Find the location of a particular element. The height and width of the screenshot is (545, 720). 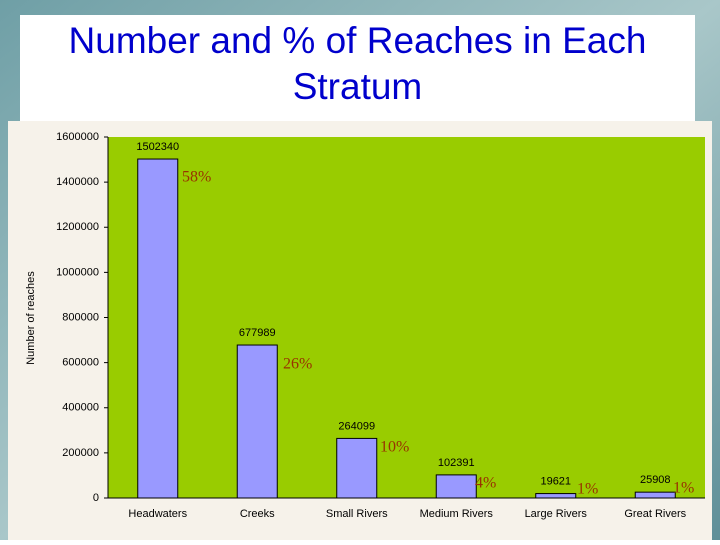

value-label: 25908 is located at coordinates (655, 480).